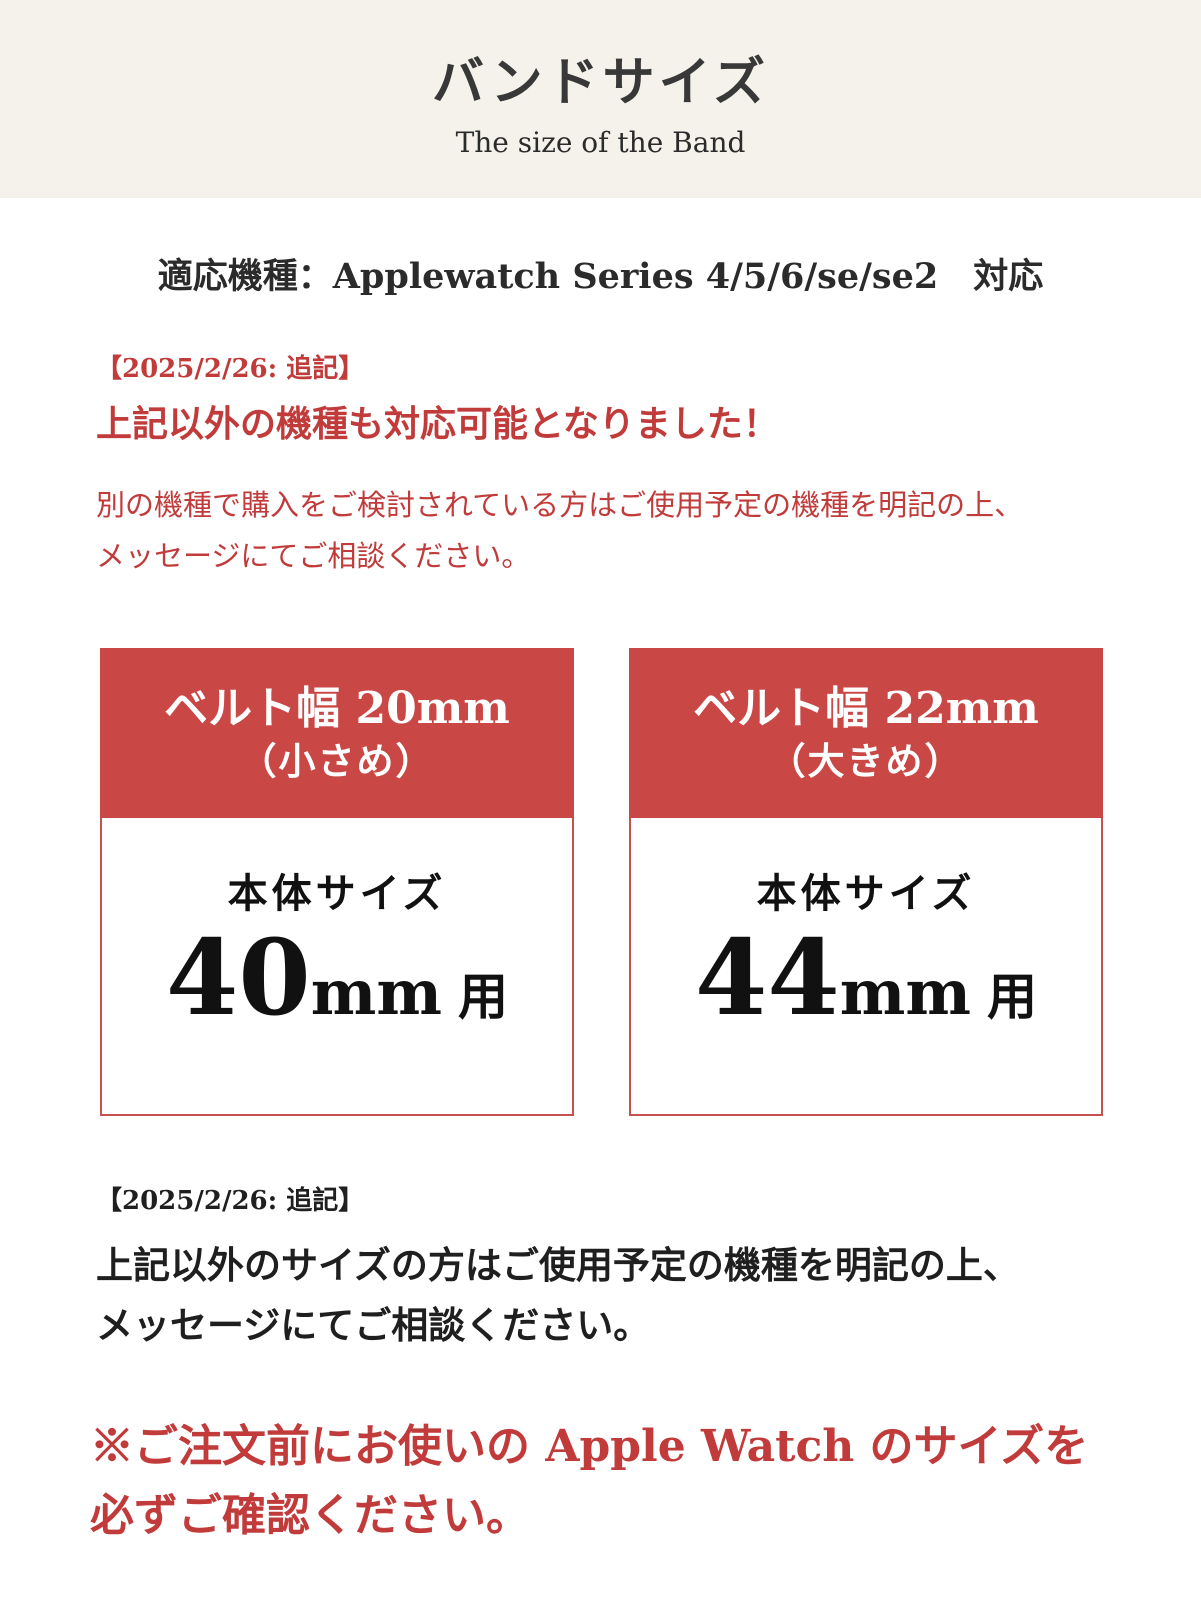 Image resolution: width=1201 pixels, height=1604 pixels. Describe the element at coordinates (437, 424) in the screenshot. I see `notice-top-headline: 上記以外の機種も対応可能となりました！` at that location.